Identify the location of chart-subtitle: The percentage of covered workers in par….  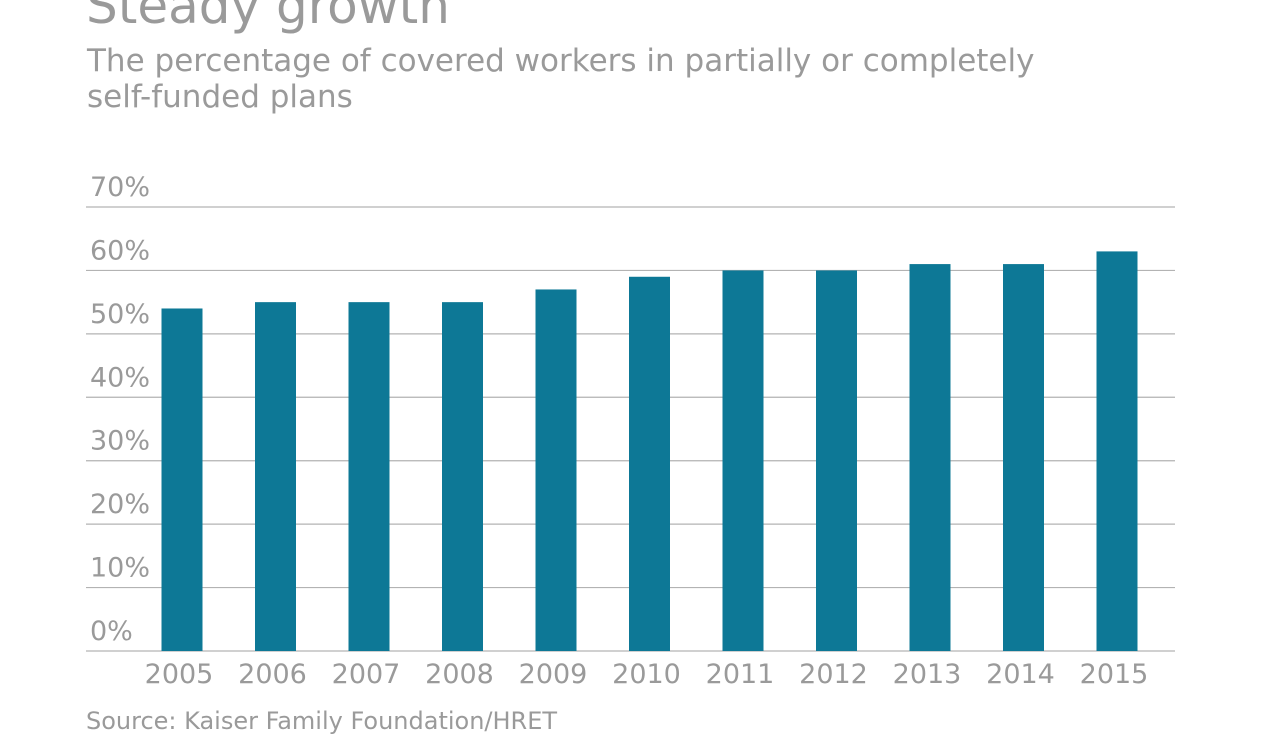
(561, 79).